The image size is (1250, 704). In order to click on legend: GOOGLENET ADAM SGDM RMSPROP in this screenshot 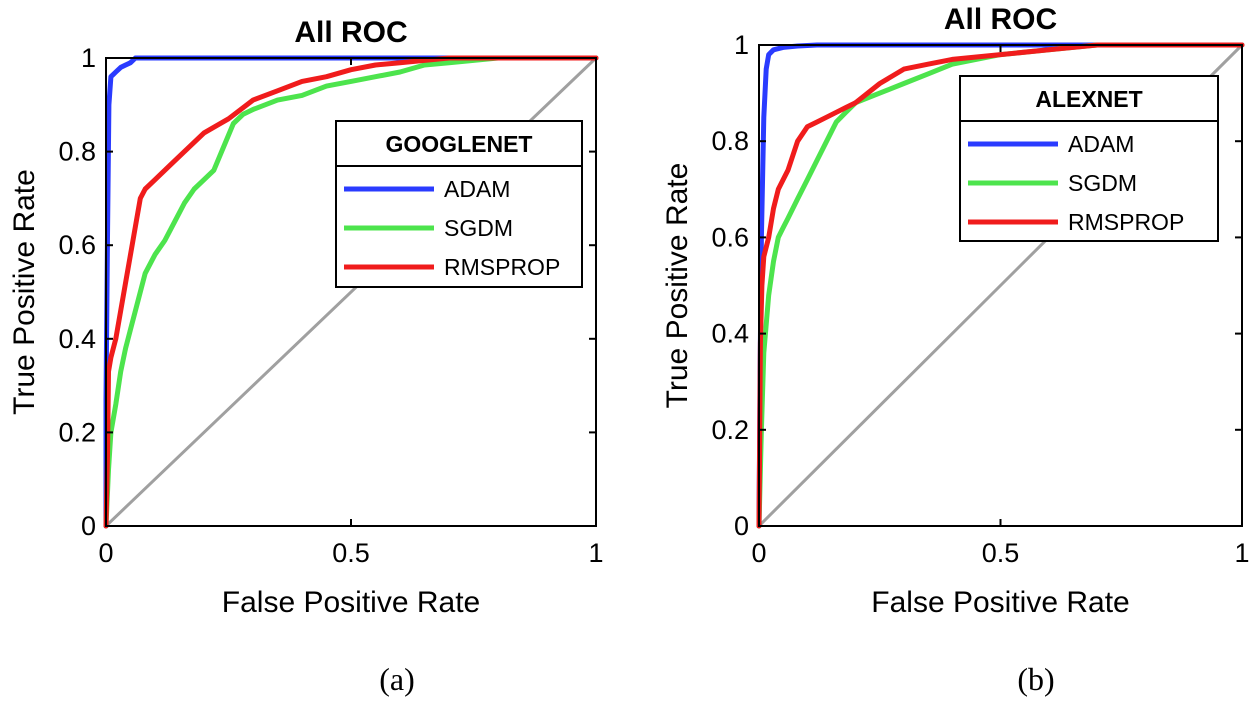, I will do `click(459, 204)`.